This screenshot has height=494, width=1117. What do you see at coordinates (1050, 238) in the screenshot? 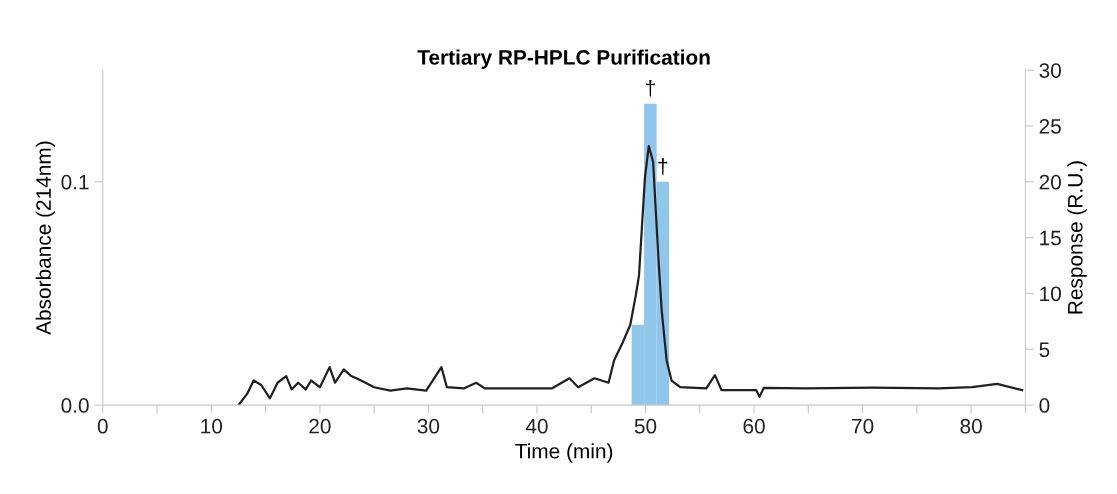
I see `y2-tick-label: 15` at bounding box center [1050, 238].